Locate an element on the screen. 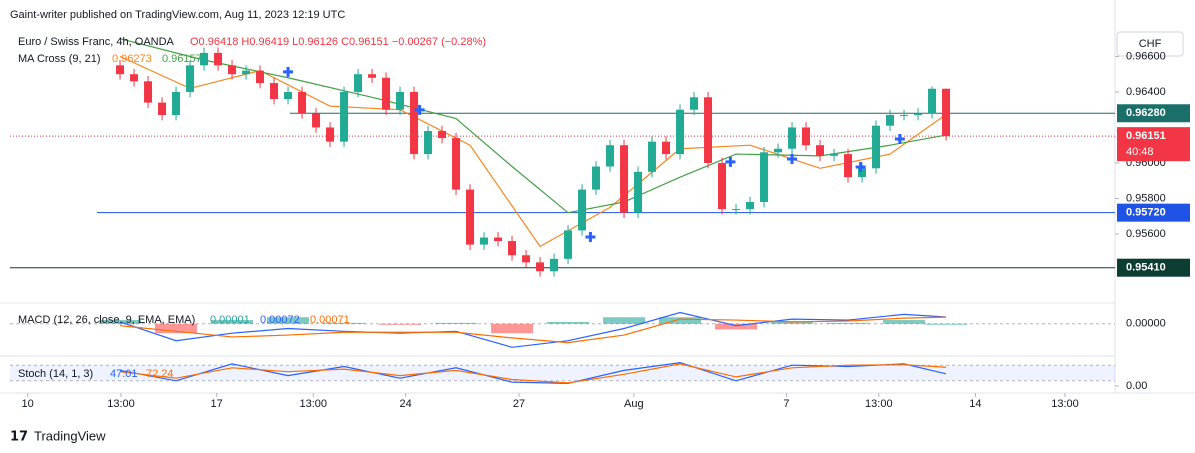 The width and height of the screenshot is (1195, 453). macd-line is located at coordinates (533, 329).